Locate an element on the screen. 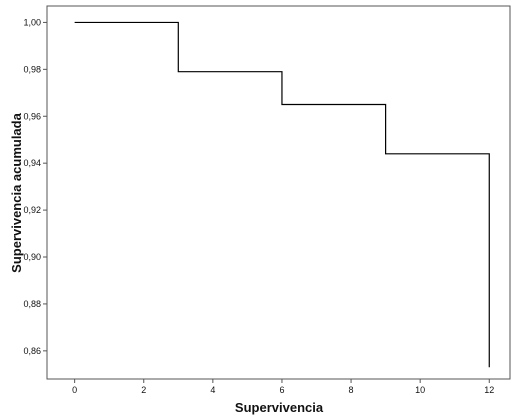 Image resolution: width=522 pixels, height=416 pixels. x-tick-label: 0 is located at coordinates (74, 390).